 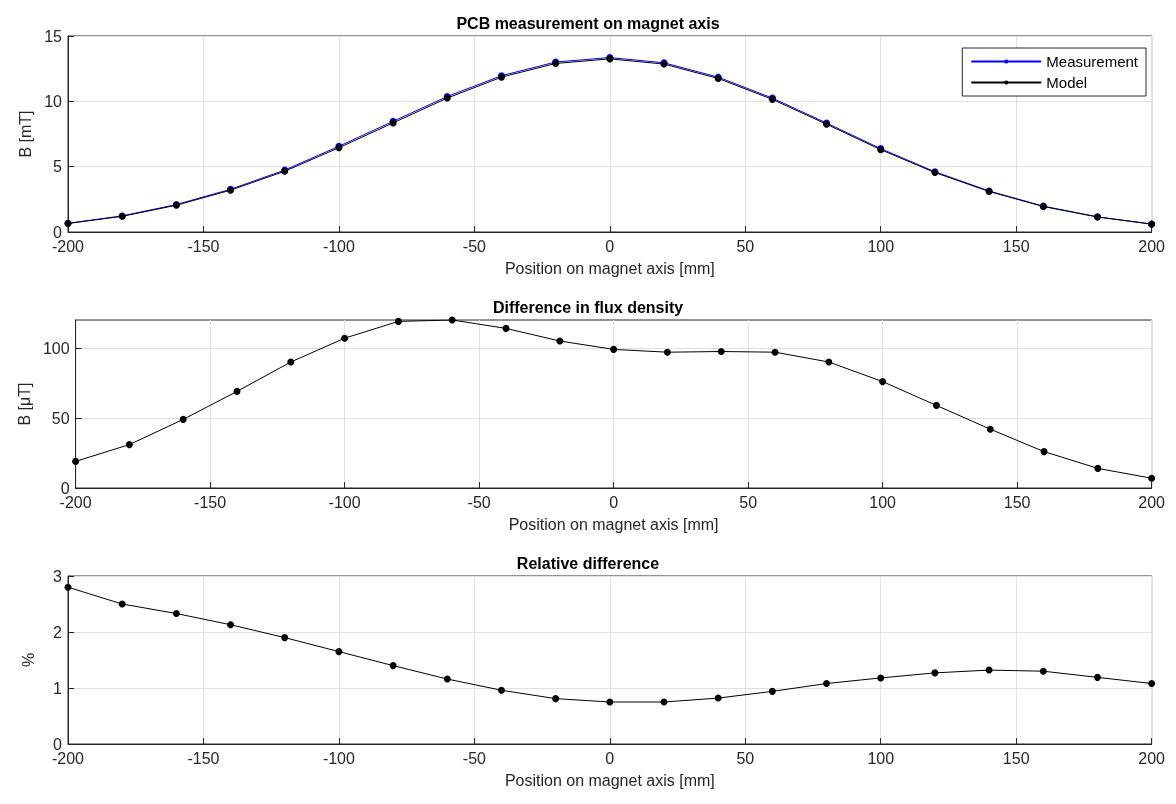 I want to click on y-tick-label: 15, so click(x=53, y=36).